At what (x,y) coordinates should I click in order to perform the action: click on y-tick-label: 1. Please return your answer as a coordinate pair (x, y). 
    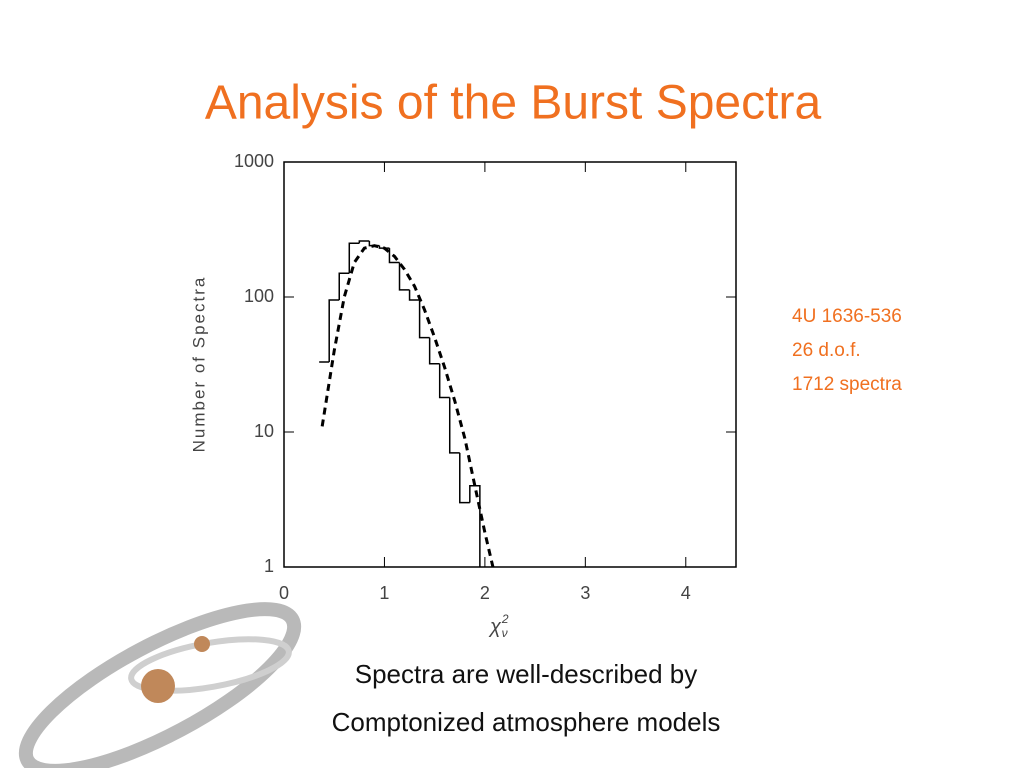
    Looking at the image, I should click on (269, 566).